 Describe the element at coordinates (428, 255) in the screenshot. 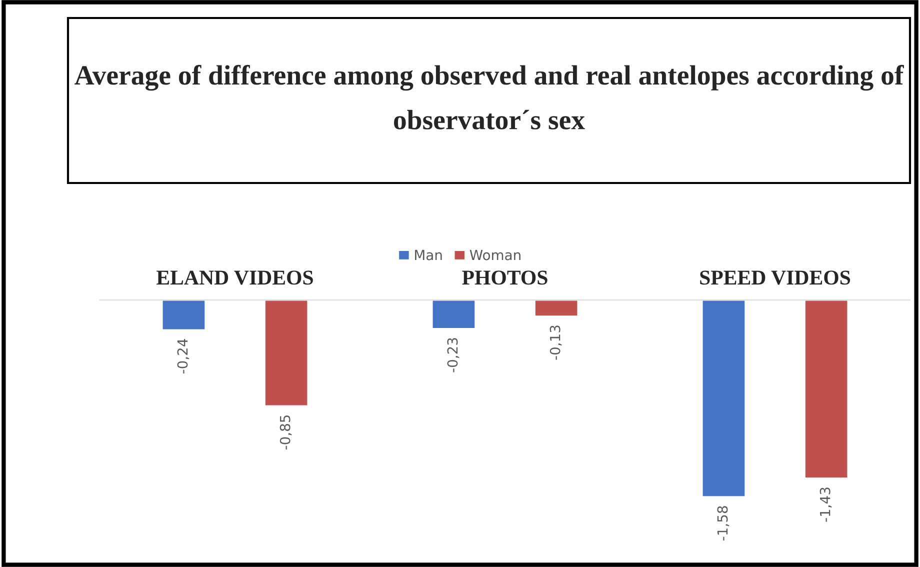

I see `legend-label: Man` at that location.